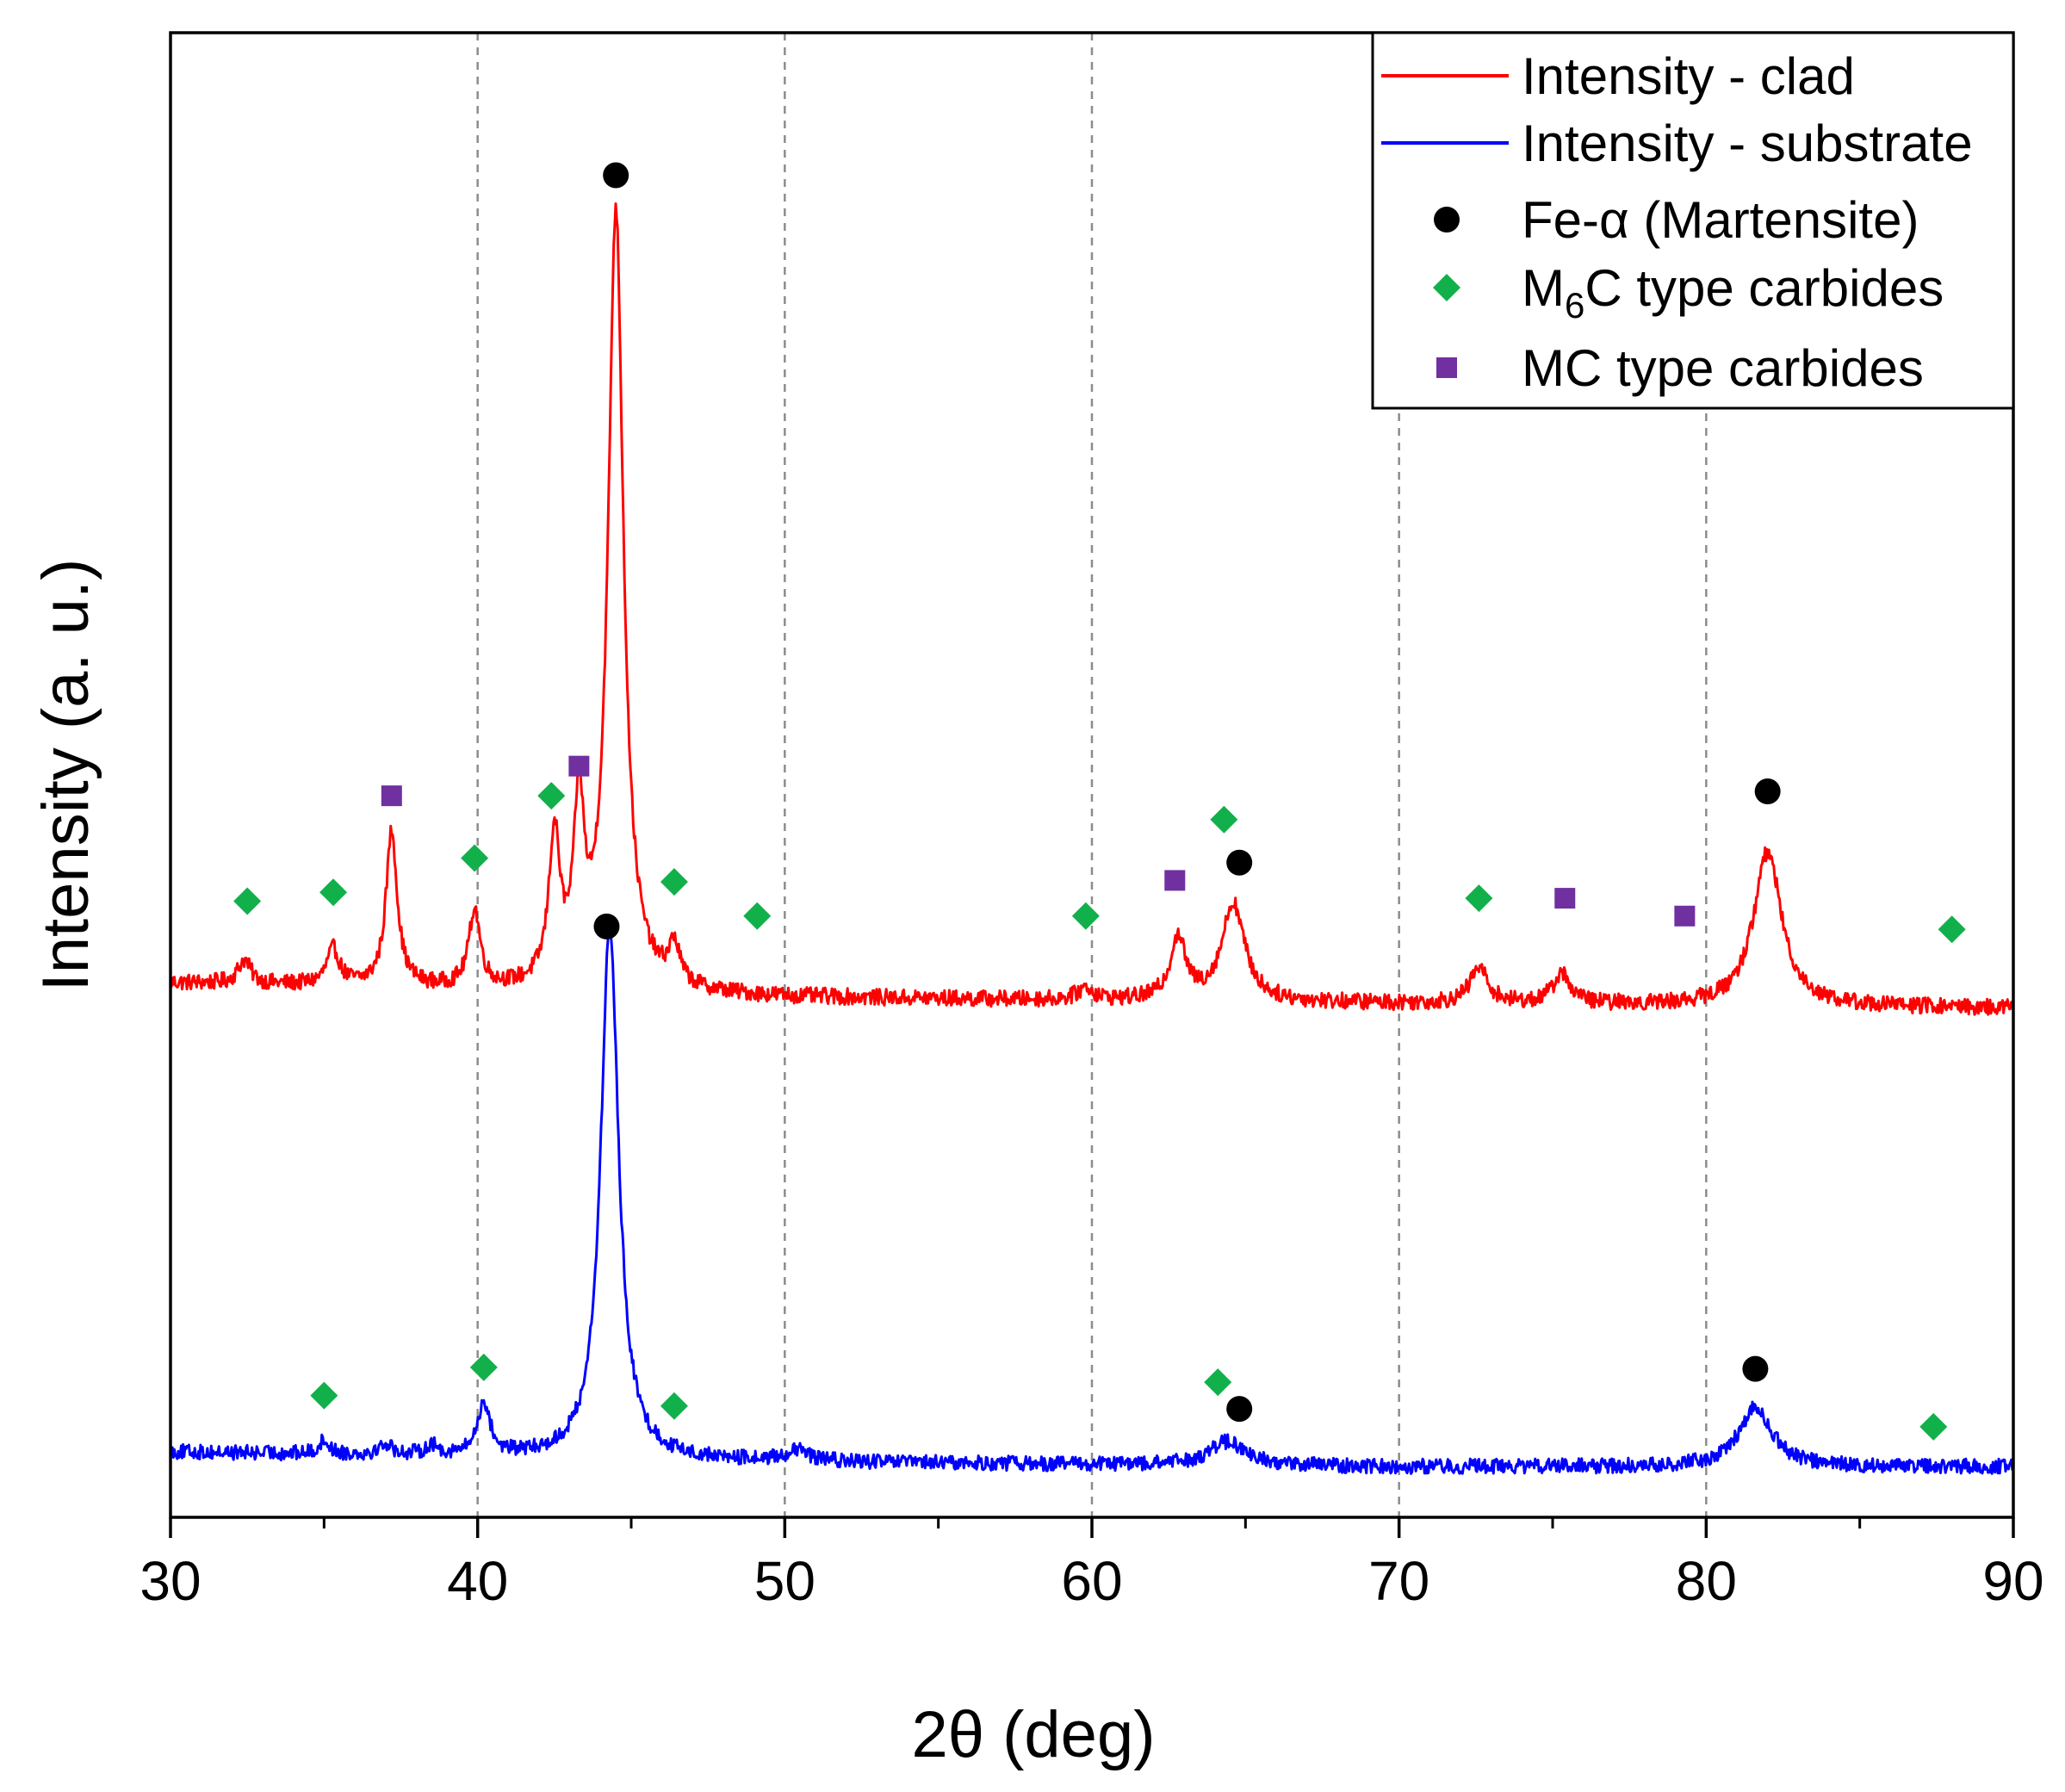 The image size is (2065, 1792). I want to click on legend-label-1: Intensity - substrate, so click(1747, 143).